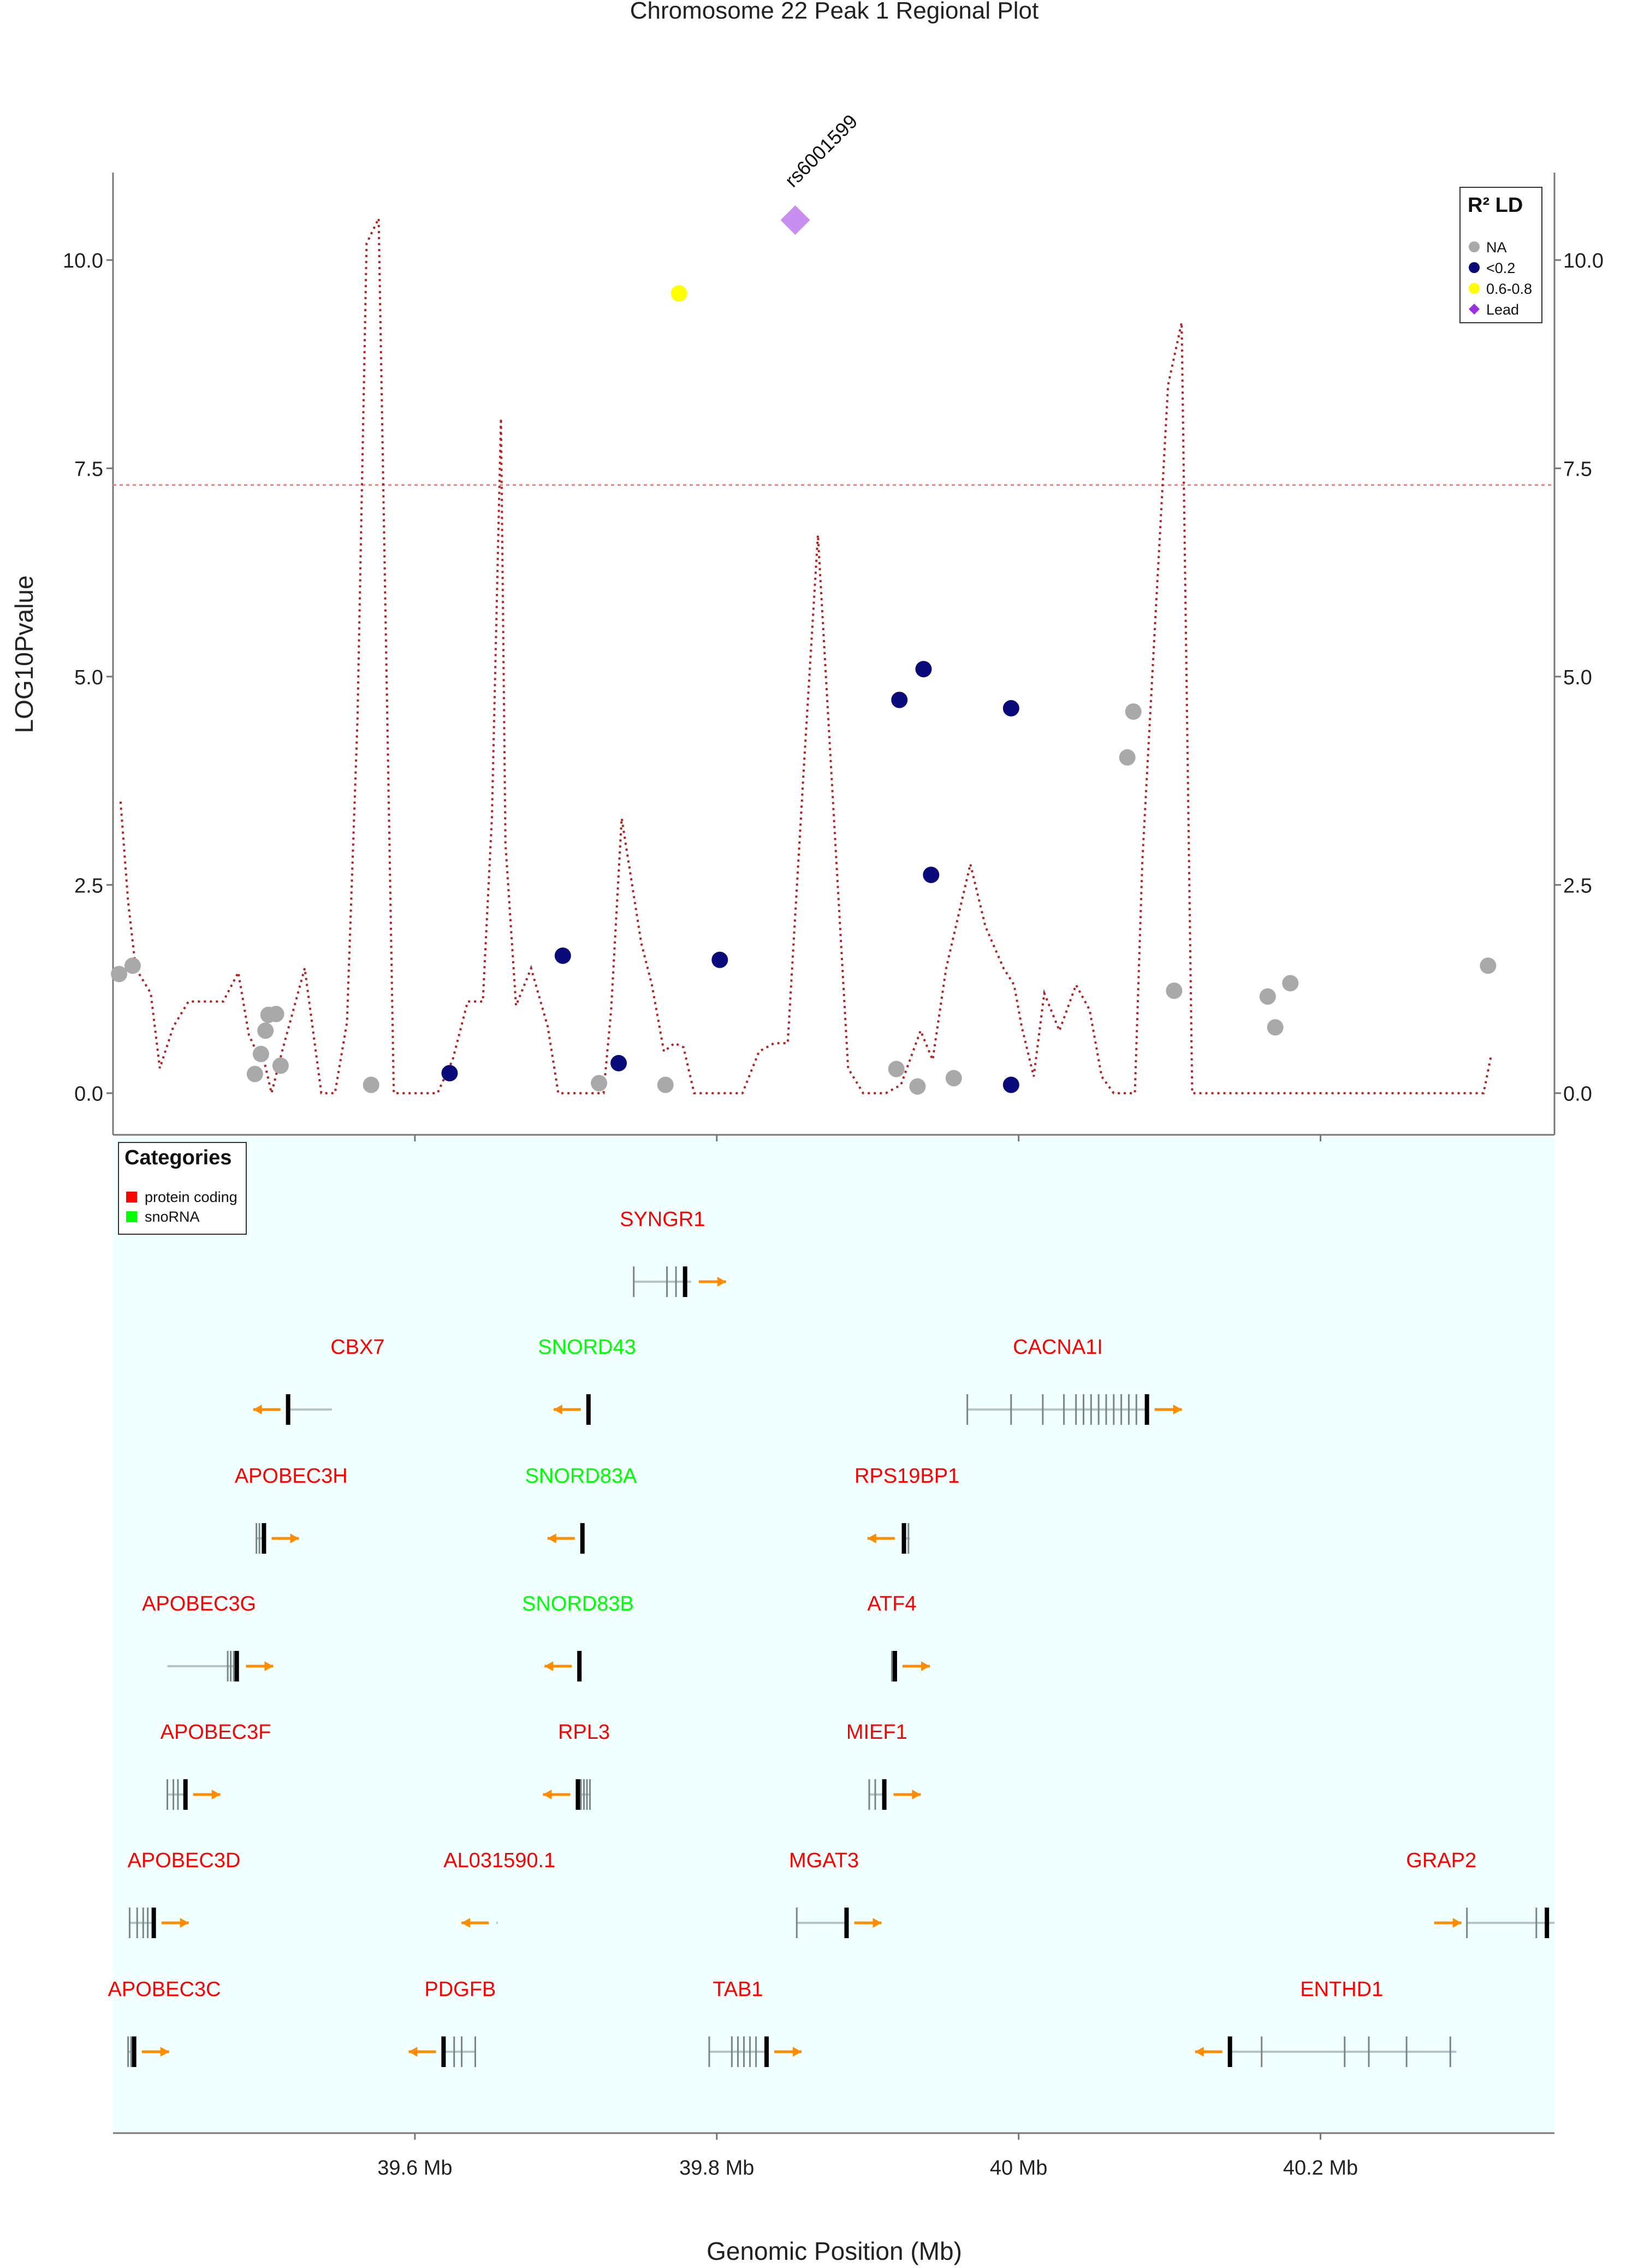 This screenshot has height=2268, width=1638. What do you see at coordinates (877, 1732) in the screenshot?
I see `gene-name-label: MIEF1` at bounding box center [877, 1732].